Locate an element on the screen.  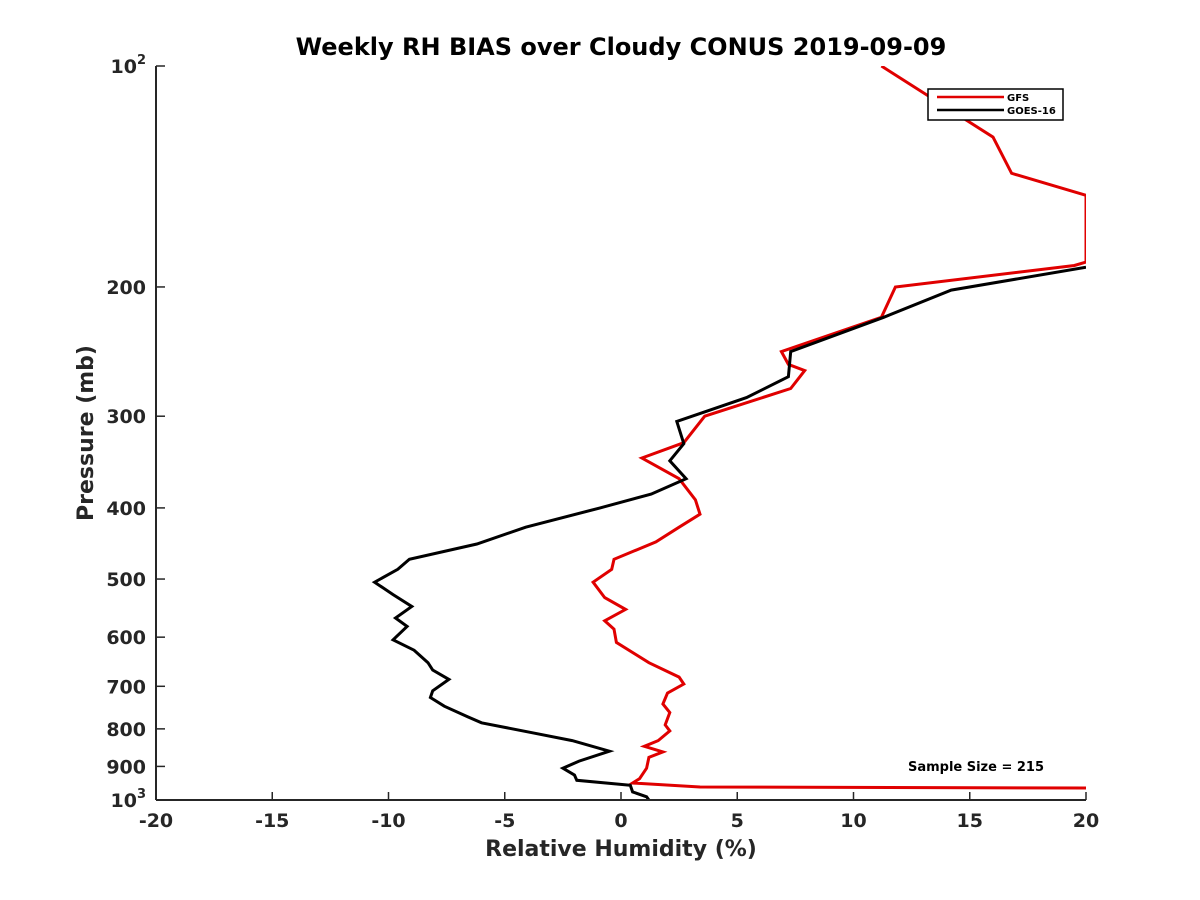
legend-box is located at coordinates (995, 104).